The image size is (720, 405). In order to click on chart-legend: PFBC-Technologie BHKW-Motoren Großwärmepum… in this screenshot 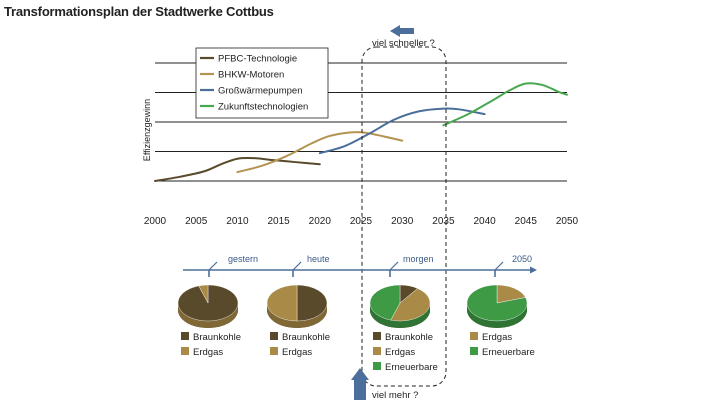, I will do `click(262, 83)`.